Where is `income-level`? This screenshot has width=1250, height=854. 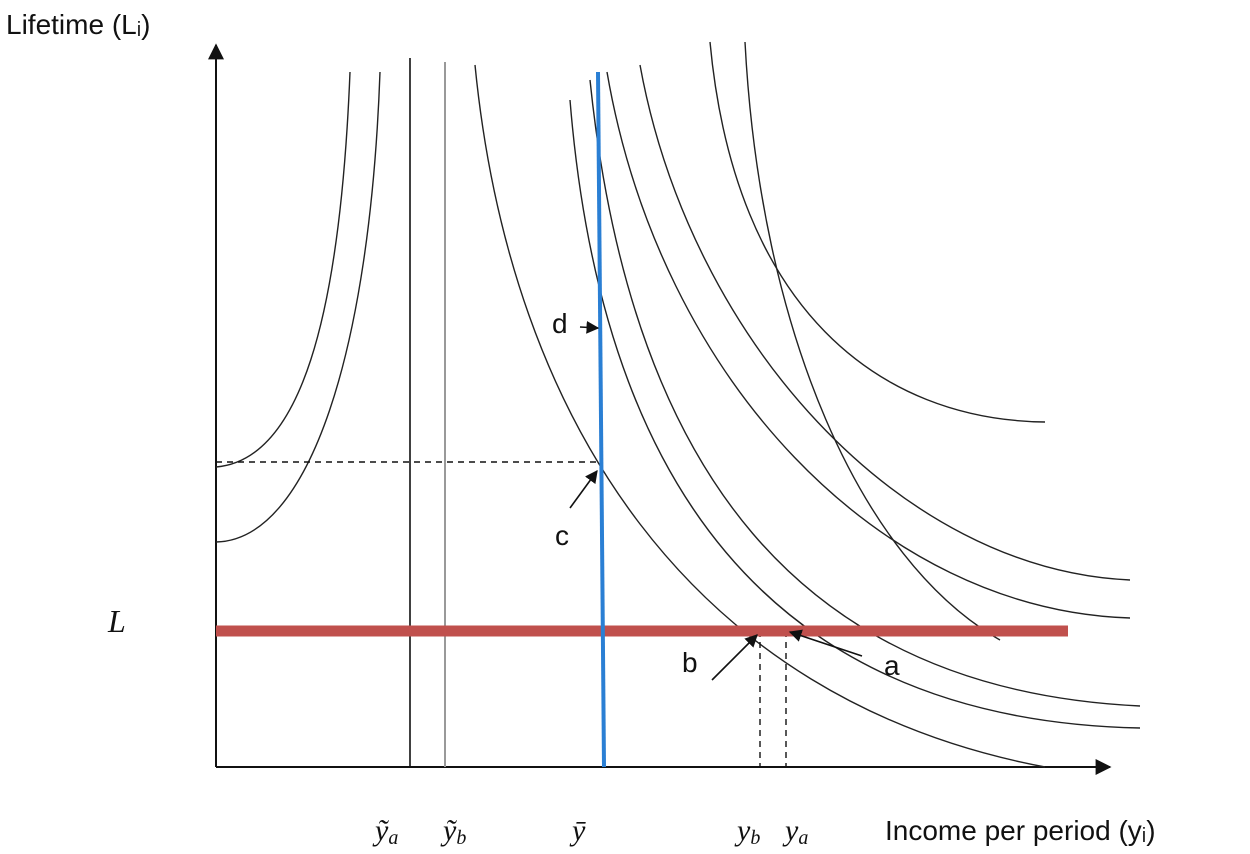
income-level is located at coordinates (601, 419).